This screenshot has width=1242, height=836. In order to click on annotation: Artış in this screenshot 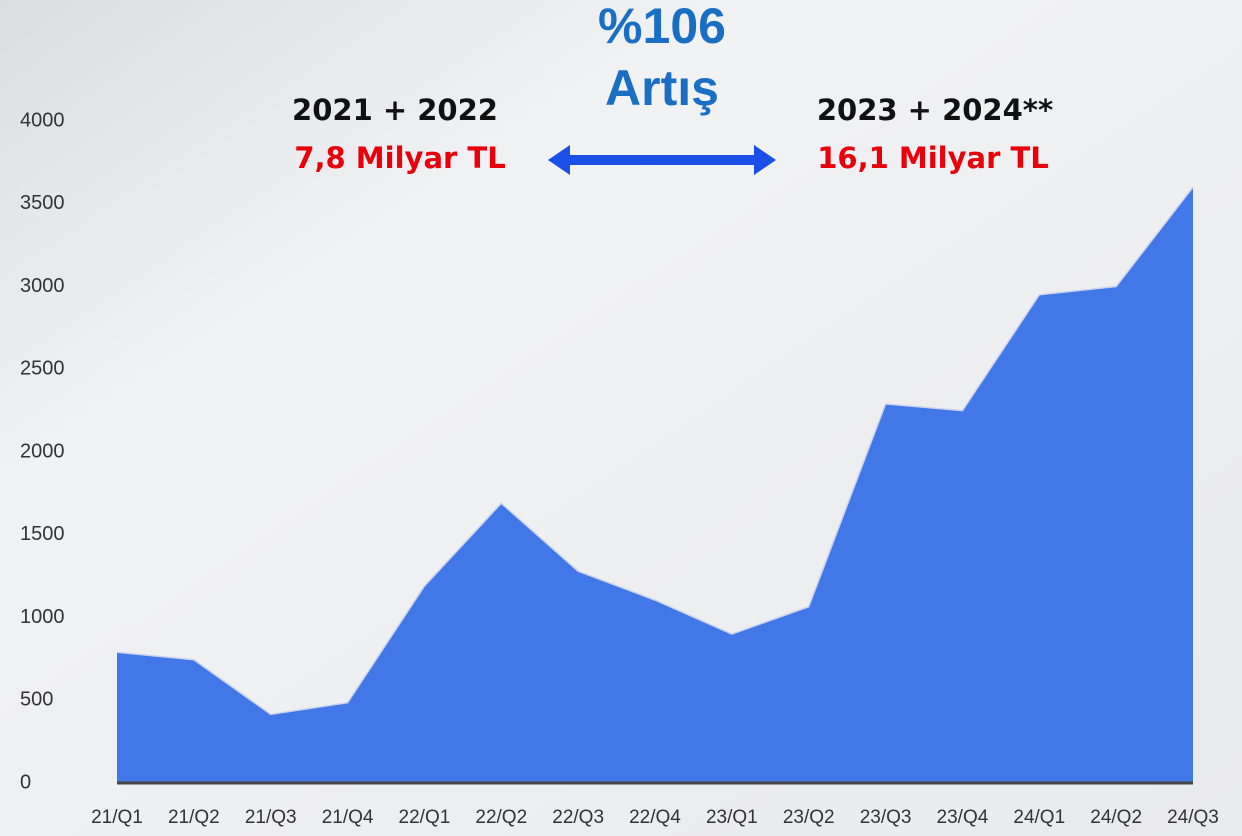, I will do `click(662, 88)`.